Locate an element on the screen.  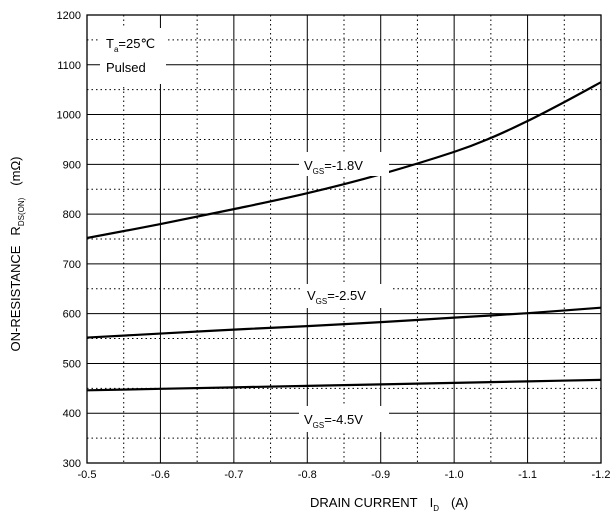
y-tick-label: 500 is located at coordinates (72, 364).